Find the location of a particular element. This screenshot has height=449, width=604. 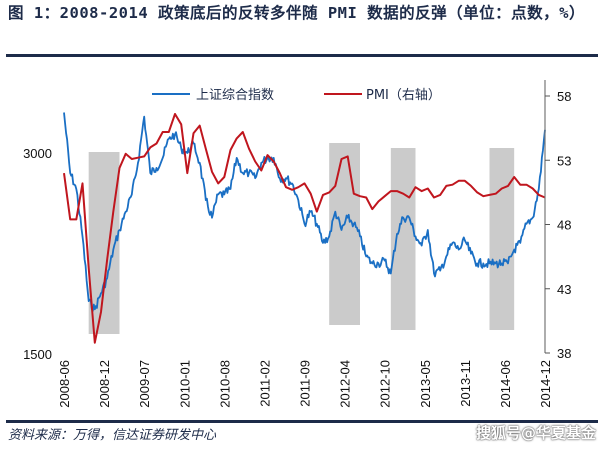

x-axis-tick-label: 2011-09 is located at coordinates (305, 383).